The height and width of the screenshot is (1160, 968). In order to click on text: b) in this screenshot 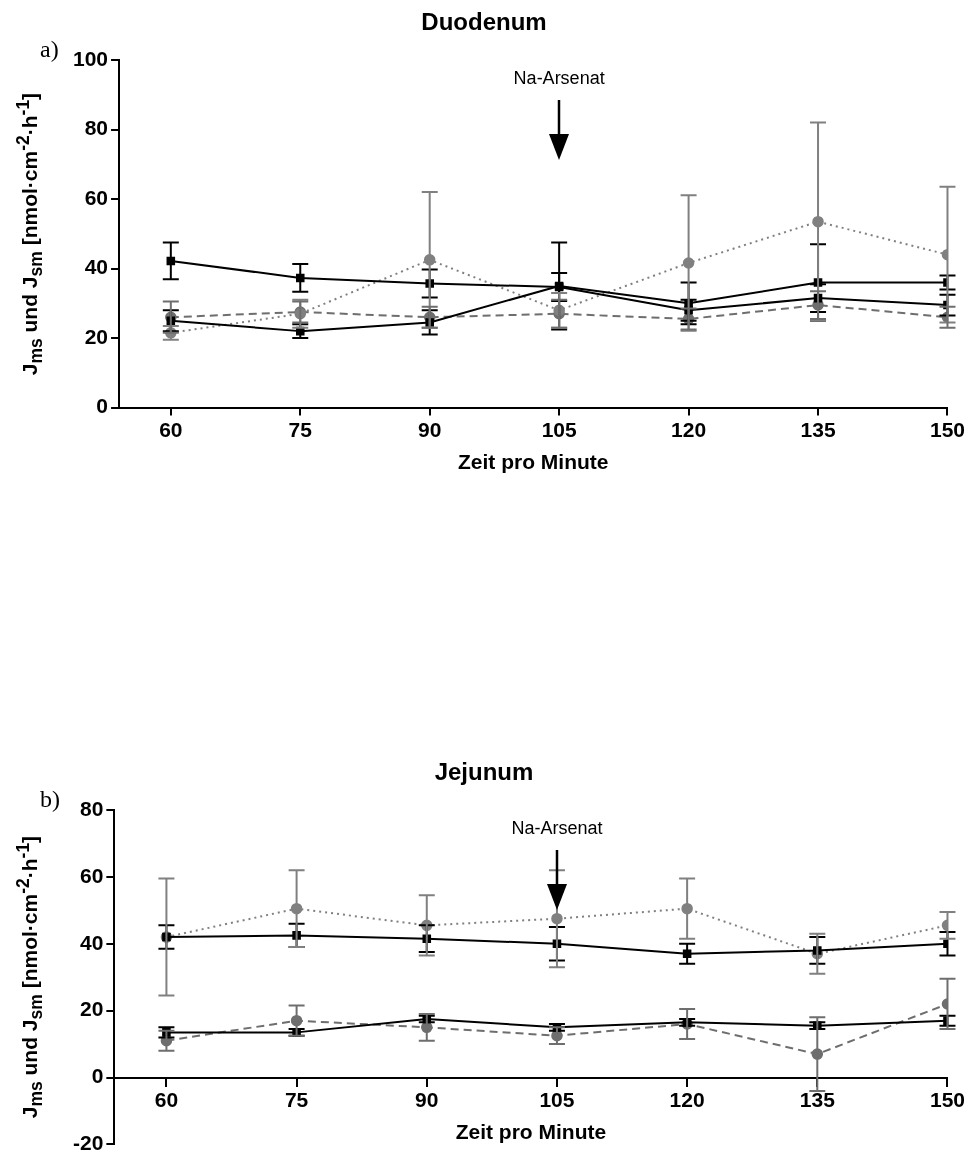, I will do `click(50, 799)`.